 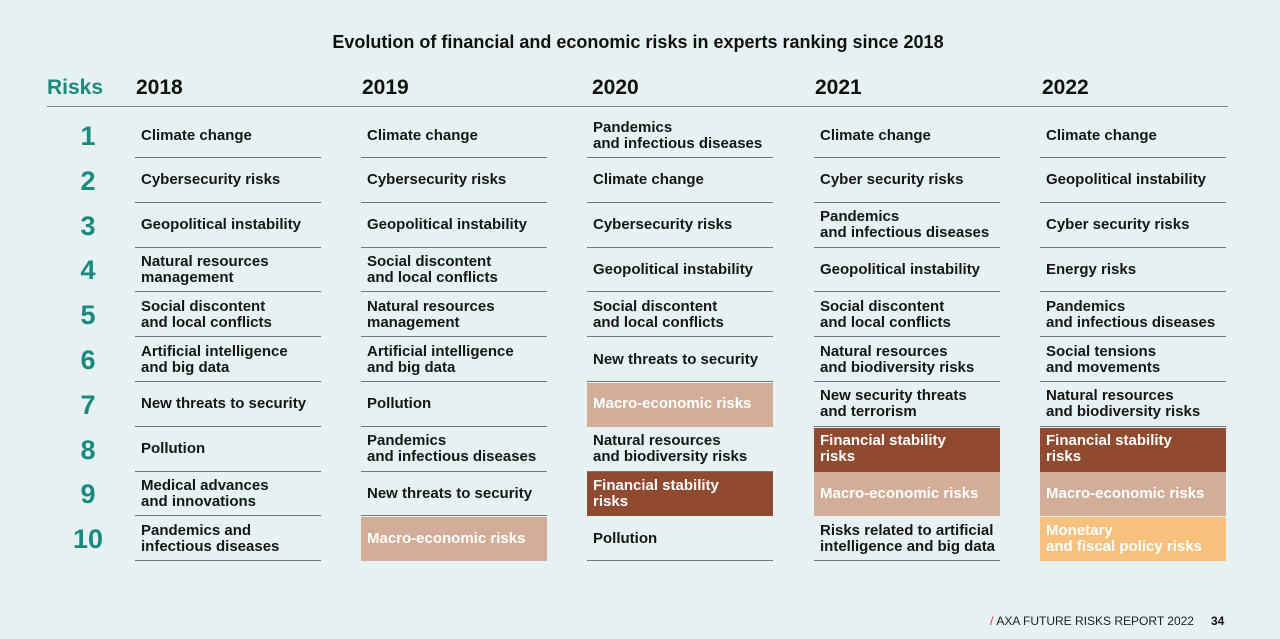 What do you see at coordinates (1103, 359) in the screenshot?
I see `risk-label: Social tensions and movements` at bounding box center [1103, 359].